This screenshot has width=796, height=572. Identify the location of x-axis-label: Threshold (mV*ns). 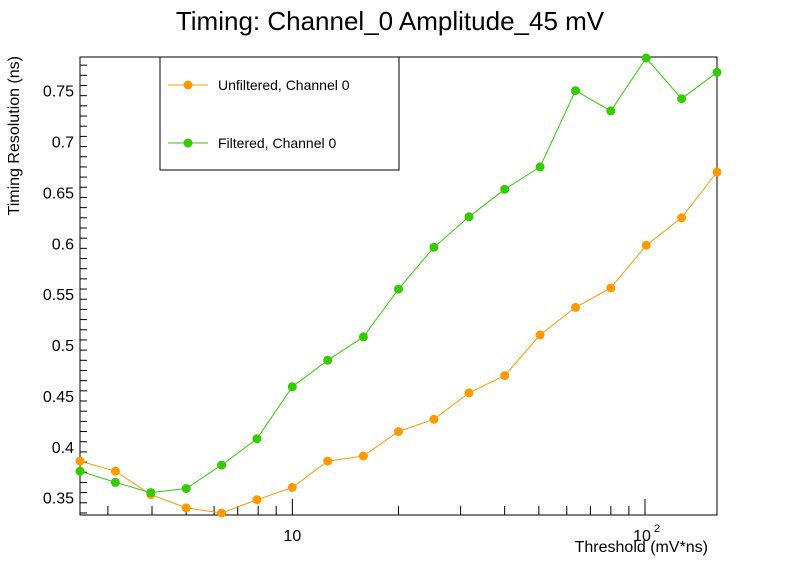
(641, 547).